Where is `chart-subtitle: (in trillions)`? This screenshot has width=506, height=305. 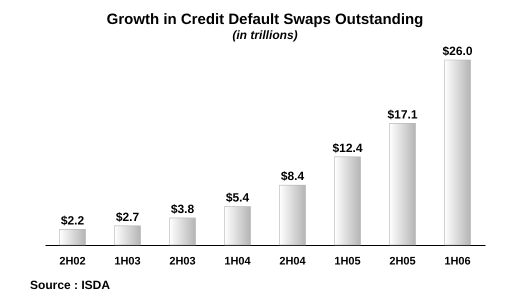 chart-subtitle: (in trillions) is located at coordinates (265, 35).